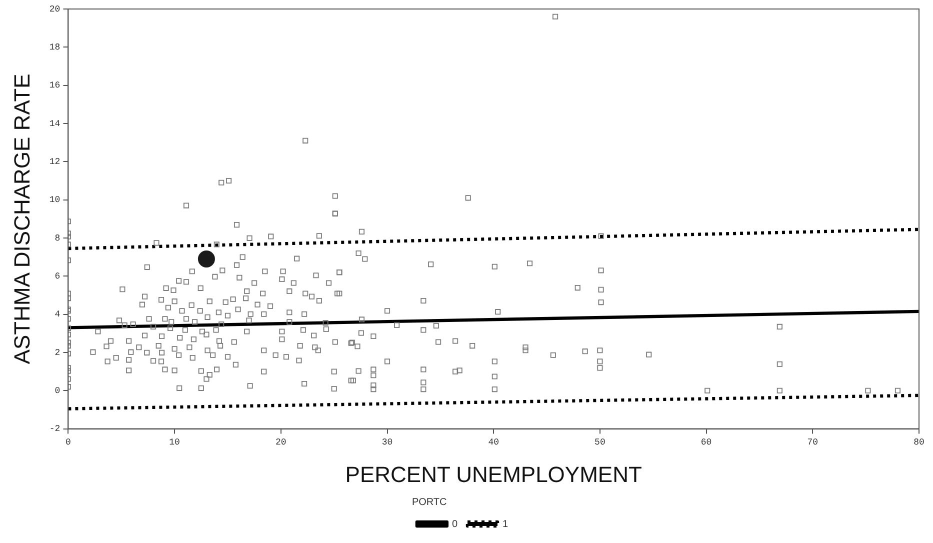  I want to click on y-tick-label: 10, so click(54, 200).